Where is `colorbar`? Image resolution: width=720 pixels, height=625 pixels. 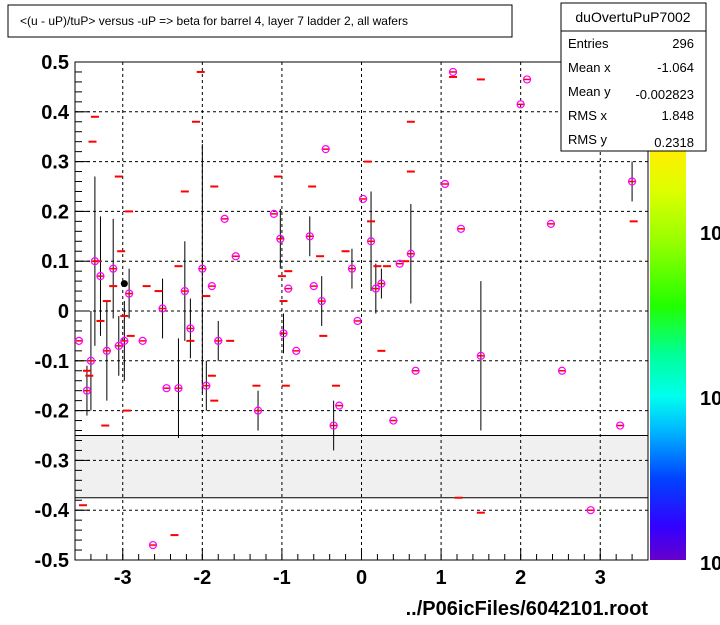
colorbar is located at coordinates (668, 355).